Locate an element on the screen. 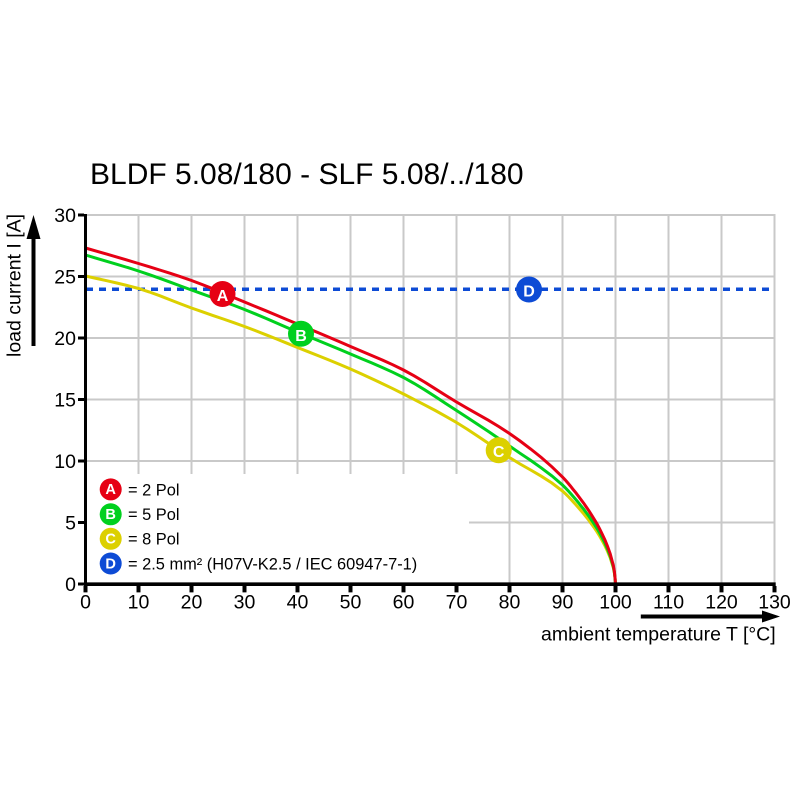  svg-text: 80 is located at coordinates (510, 603).